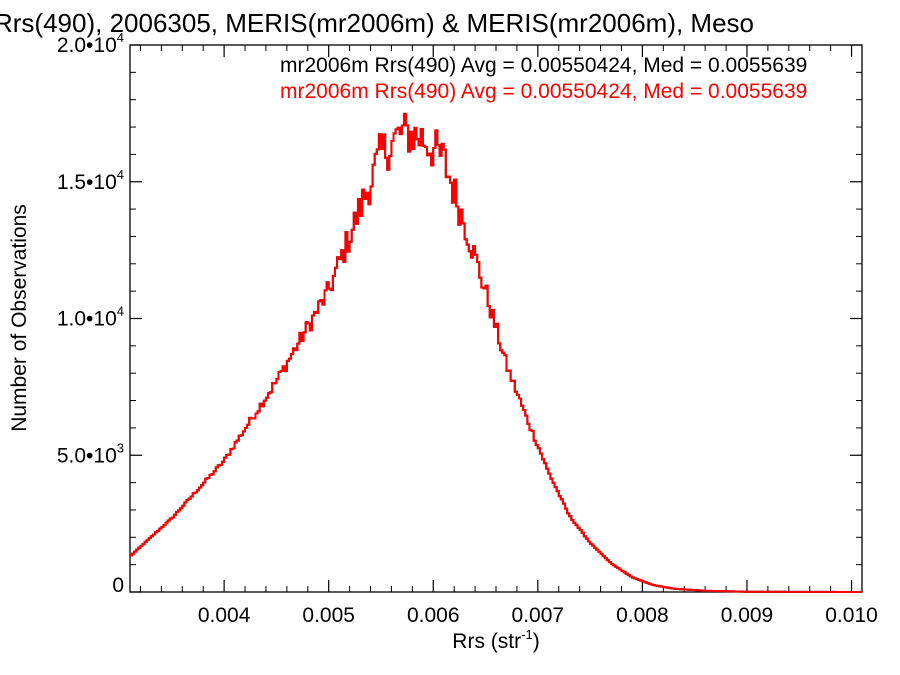  What do you see at coordinates (538, 615) in the screenshot?
I see `x-tick-label: 0.007` at bounding box center [538, 615].